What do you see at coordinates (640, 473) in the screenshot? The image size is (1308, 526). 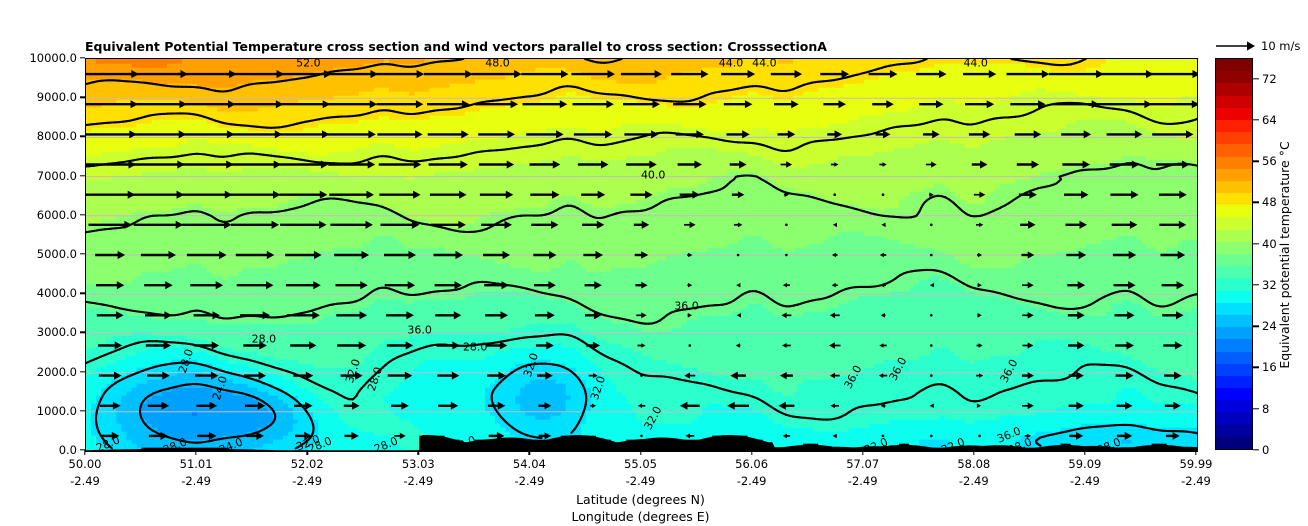 I see `x-tick-label: 55.05 -2.49` at bounding box center [640, 473].